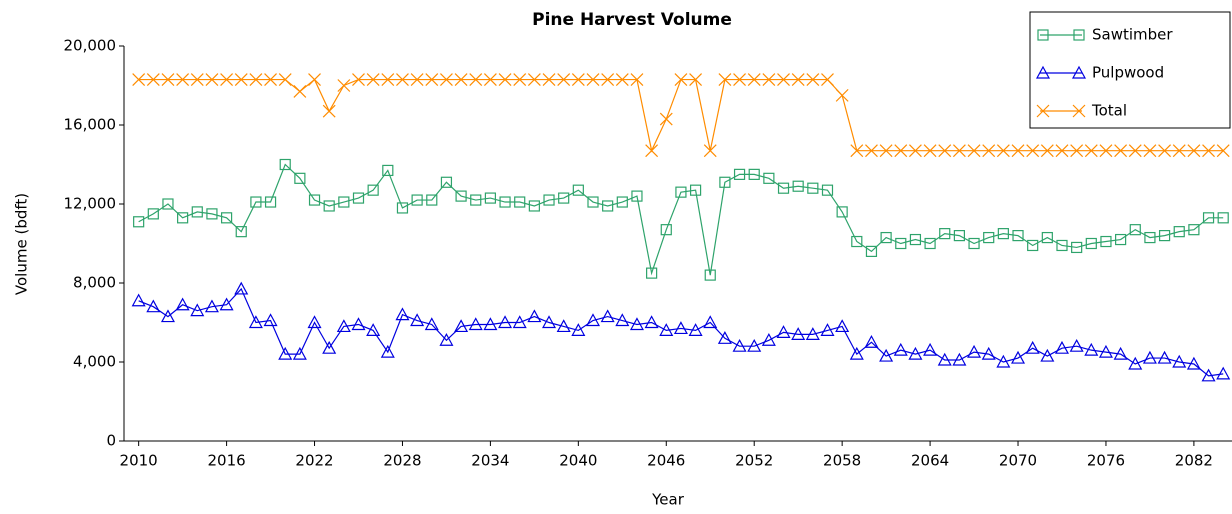 This screenshot has height=514, width=1232. Describe the element at coordinates (90, 125) in the screenshot. I see `y-tick-label: 16,000` at that location.